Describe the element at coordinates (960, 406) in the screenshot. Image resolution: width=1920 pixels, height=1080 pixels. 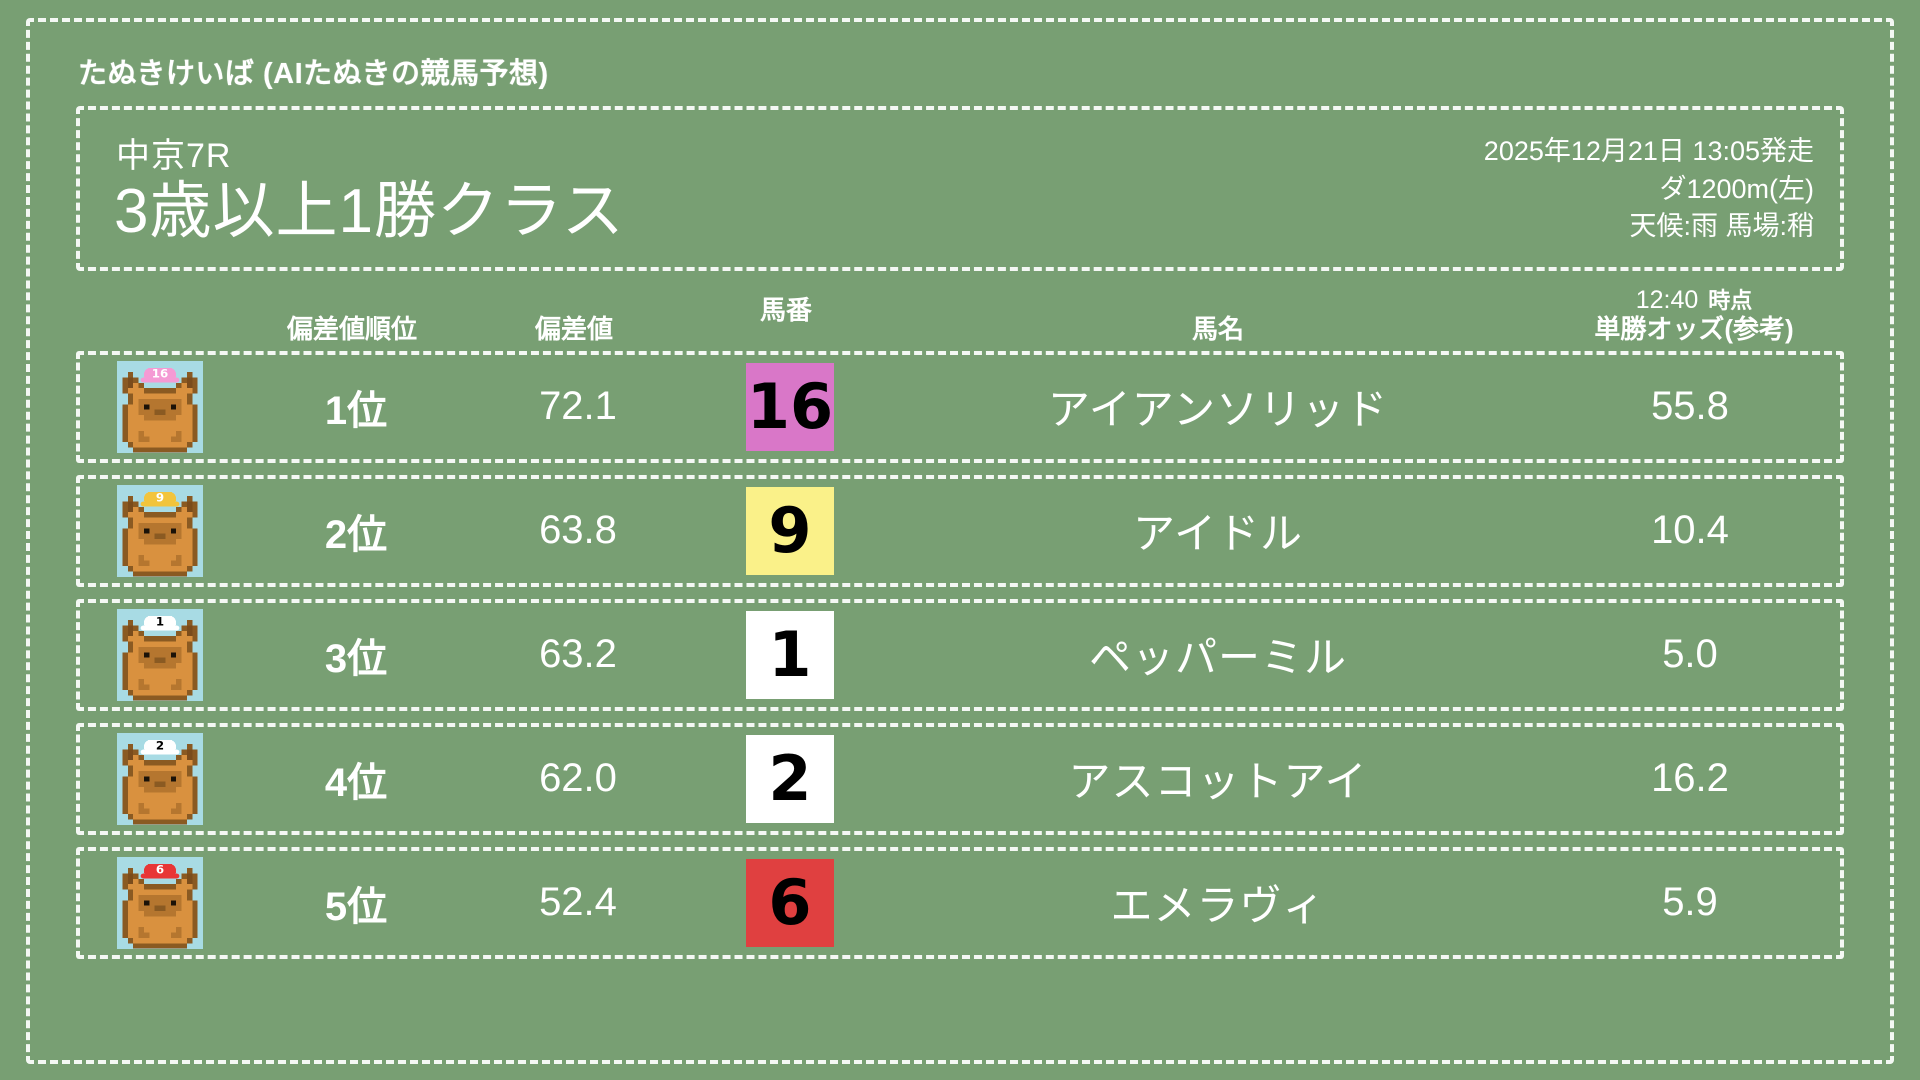
I see `table-row: 16 1位 72.1 16 アイアンソリッド 55.8` at that location.